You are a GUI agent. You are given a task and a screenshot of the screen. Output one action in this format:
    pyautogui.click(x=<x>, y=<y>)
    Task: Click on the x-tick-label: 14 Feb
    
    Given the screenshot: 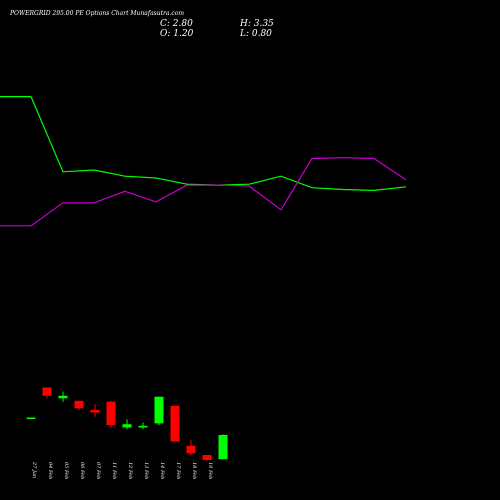 What is the action you would take?
    pyautogui.click(x=162, y=470)
    